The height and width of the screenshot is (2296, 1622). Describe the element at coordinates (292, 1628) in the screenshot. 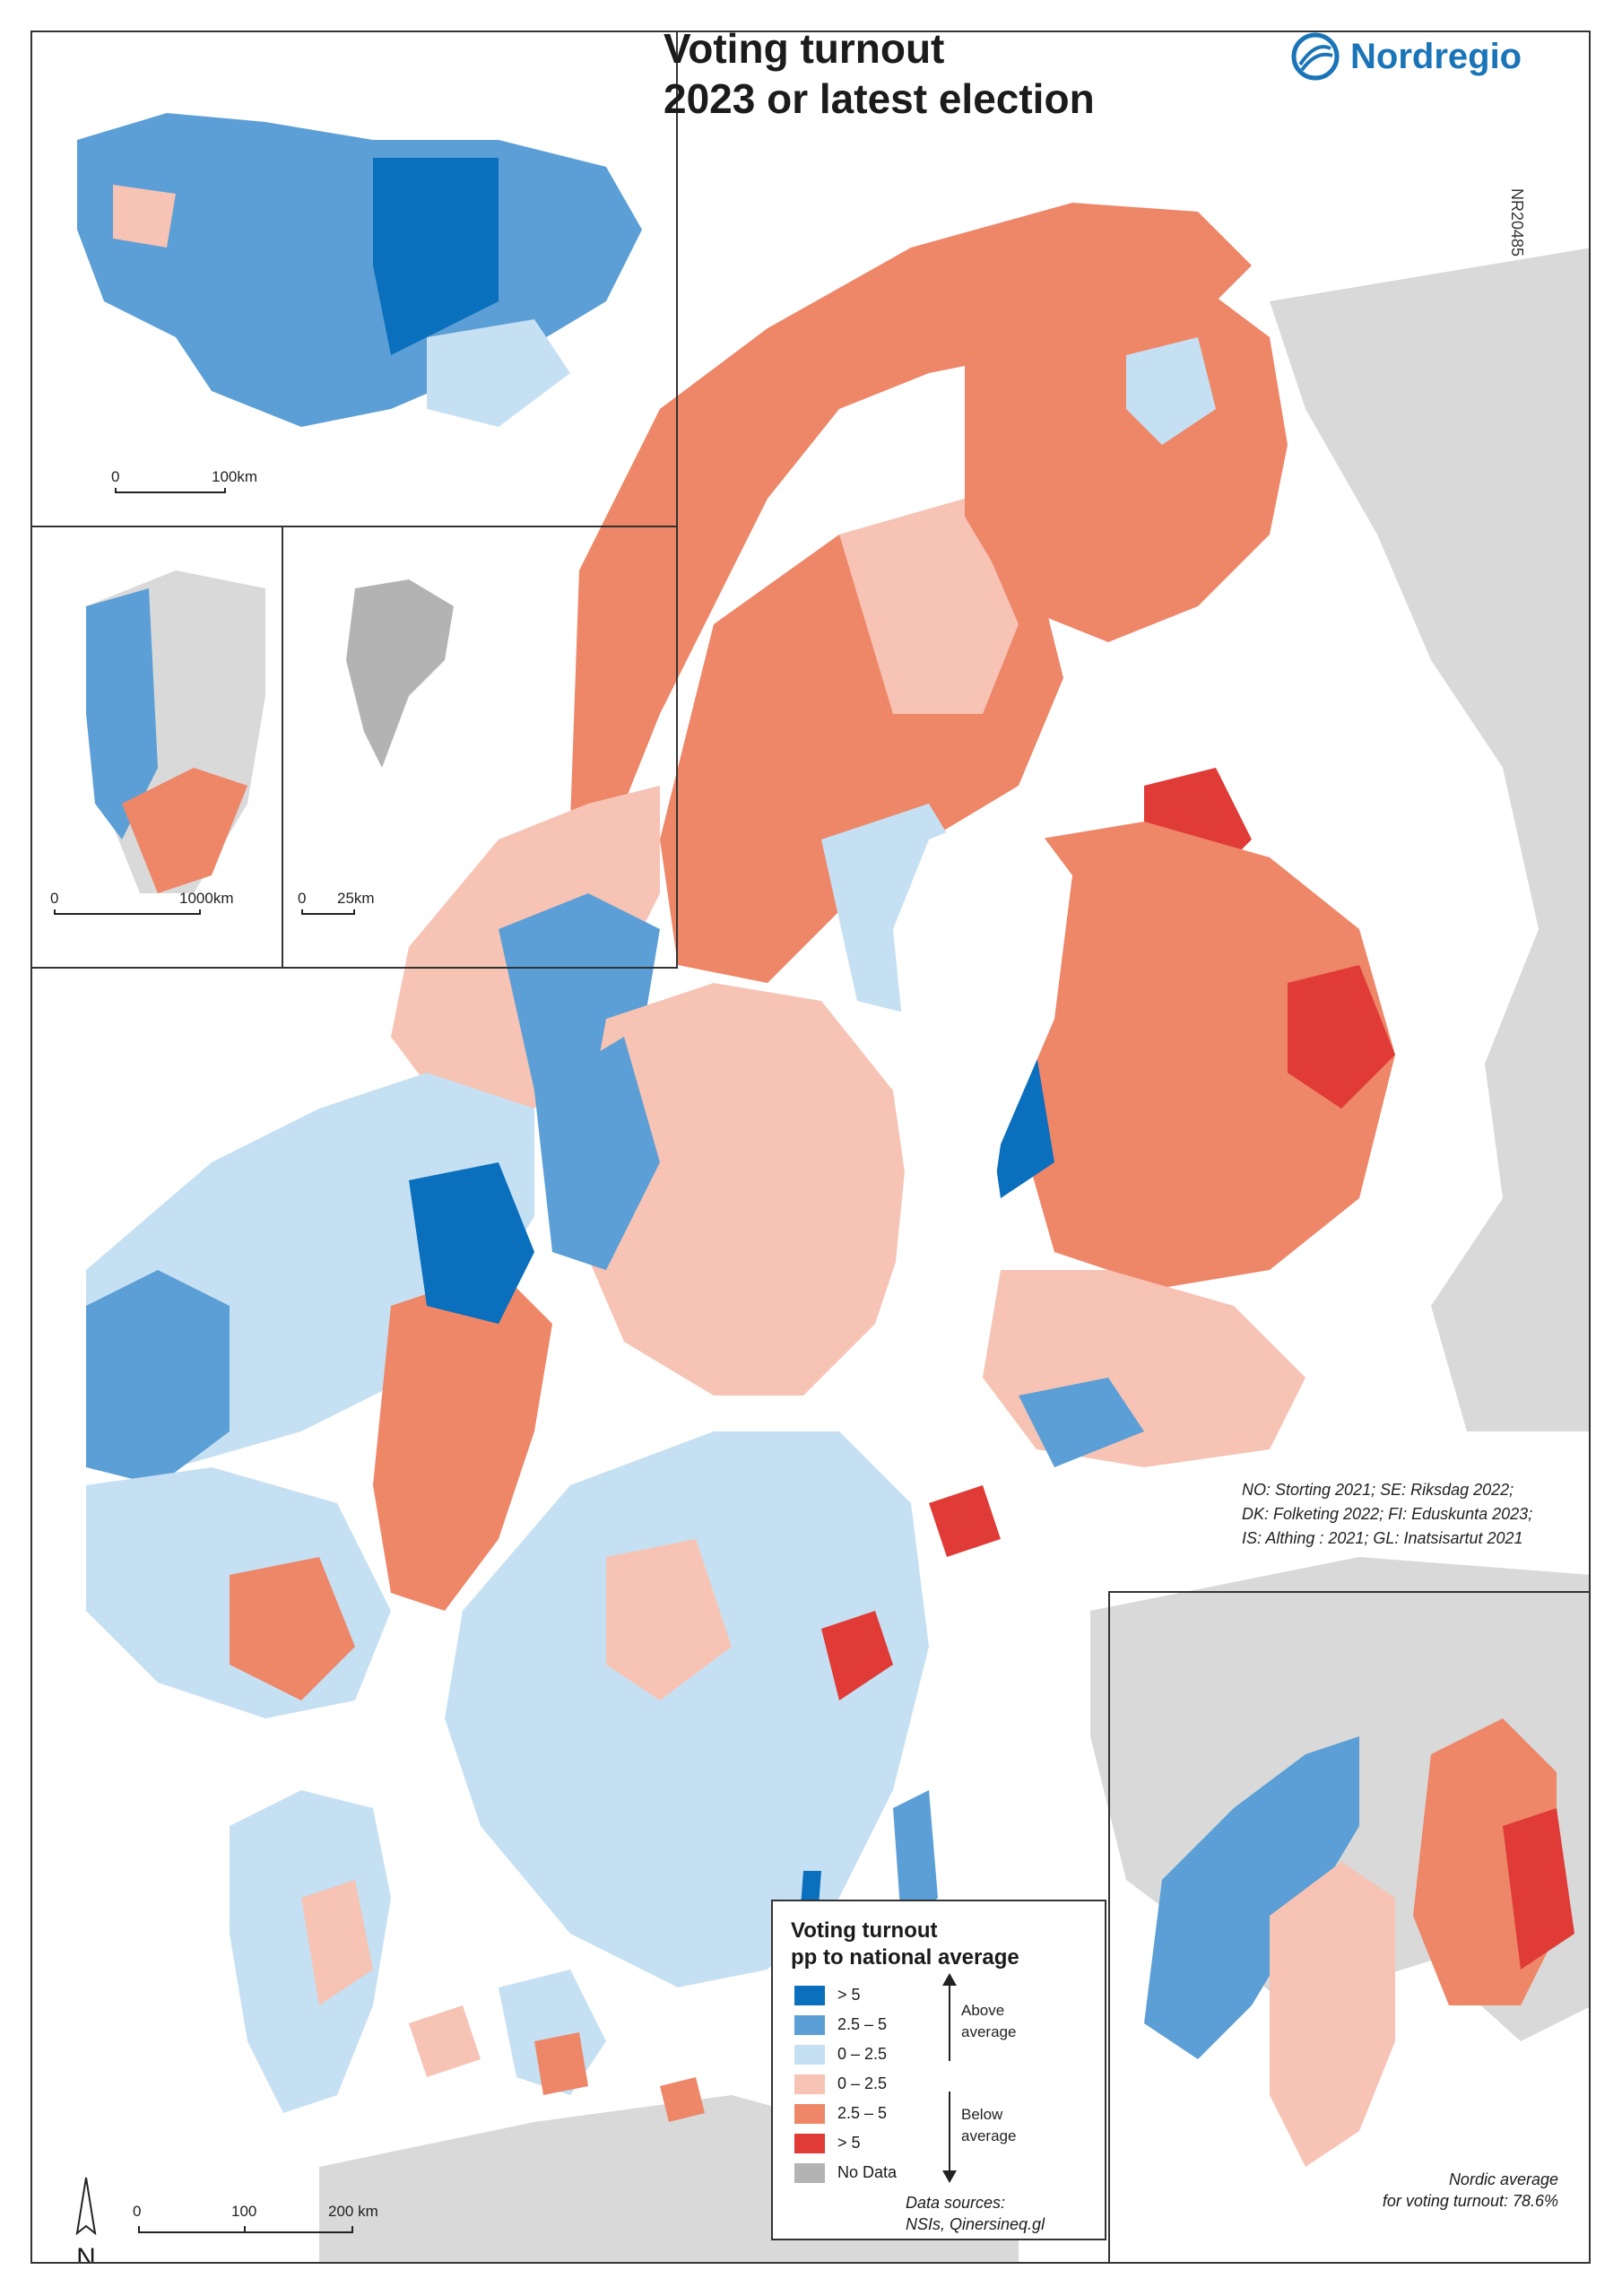

I see `norway-south-red` at that location.